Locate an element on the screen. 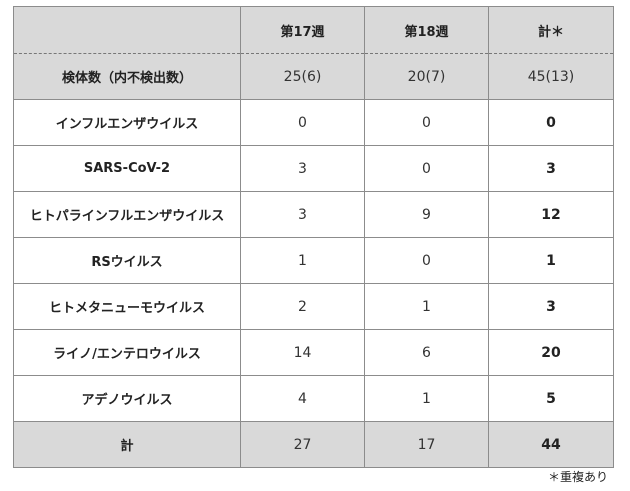 This screenshot has width=630, height=491. header-week17: 第17週 is located at coordinates (302, 30).